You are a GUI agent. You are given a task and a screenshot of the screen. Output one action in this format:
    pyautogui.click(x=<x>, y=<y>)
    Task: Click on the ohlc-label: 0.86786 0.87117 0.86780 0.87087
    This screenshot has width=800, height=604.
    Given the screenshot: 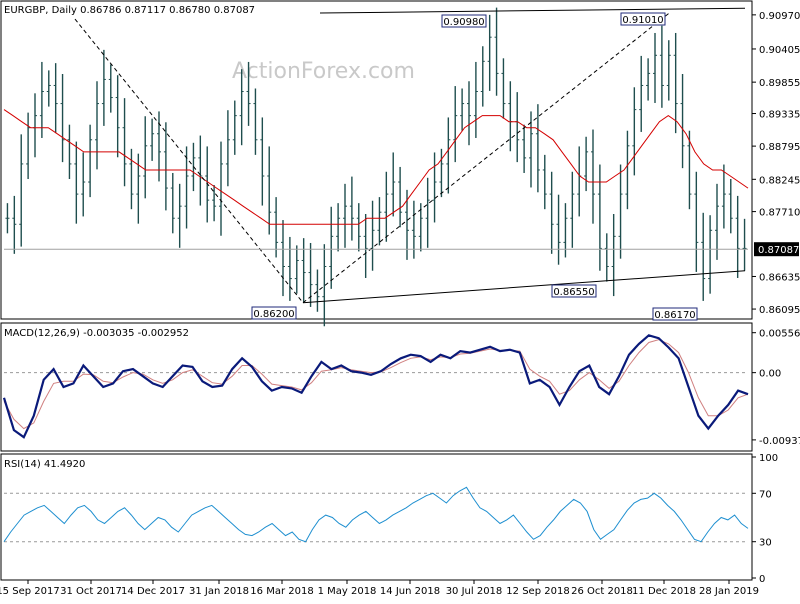 What is the action you would take?
    pyautogui.click(x=167, y=10)
    